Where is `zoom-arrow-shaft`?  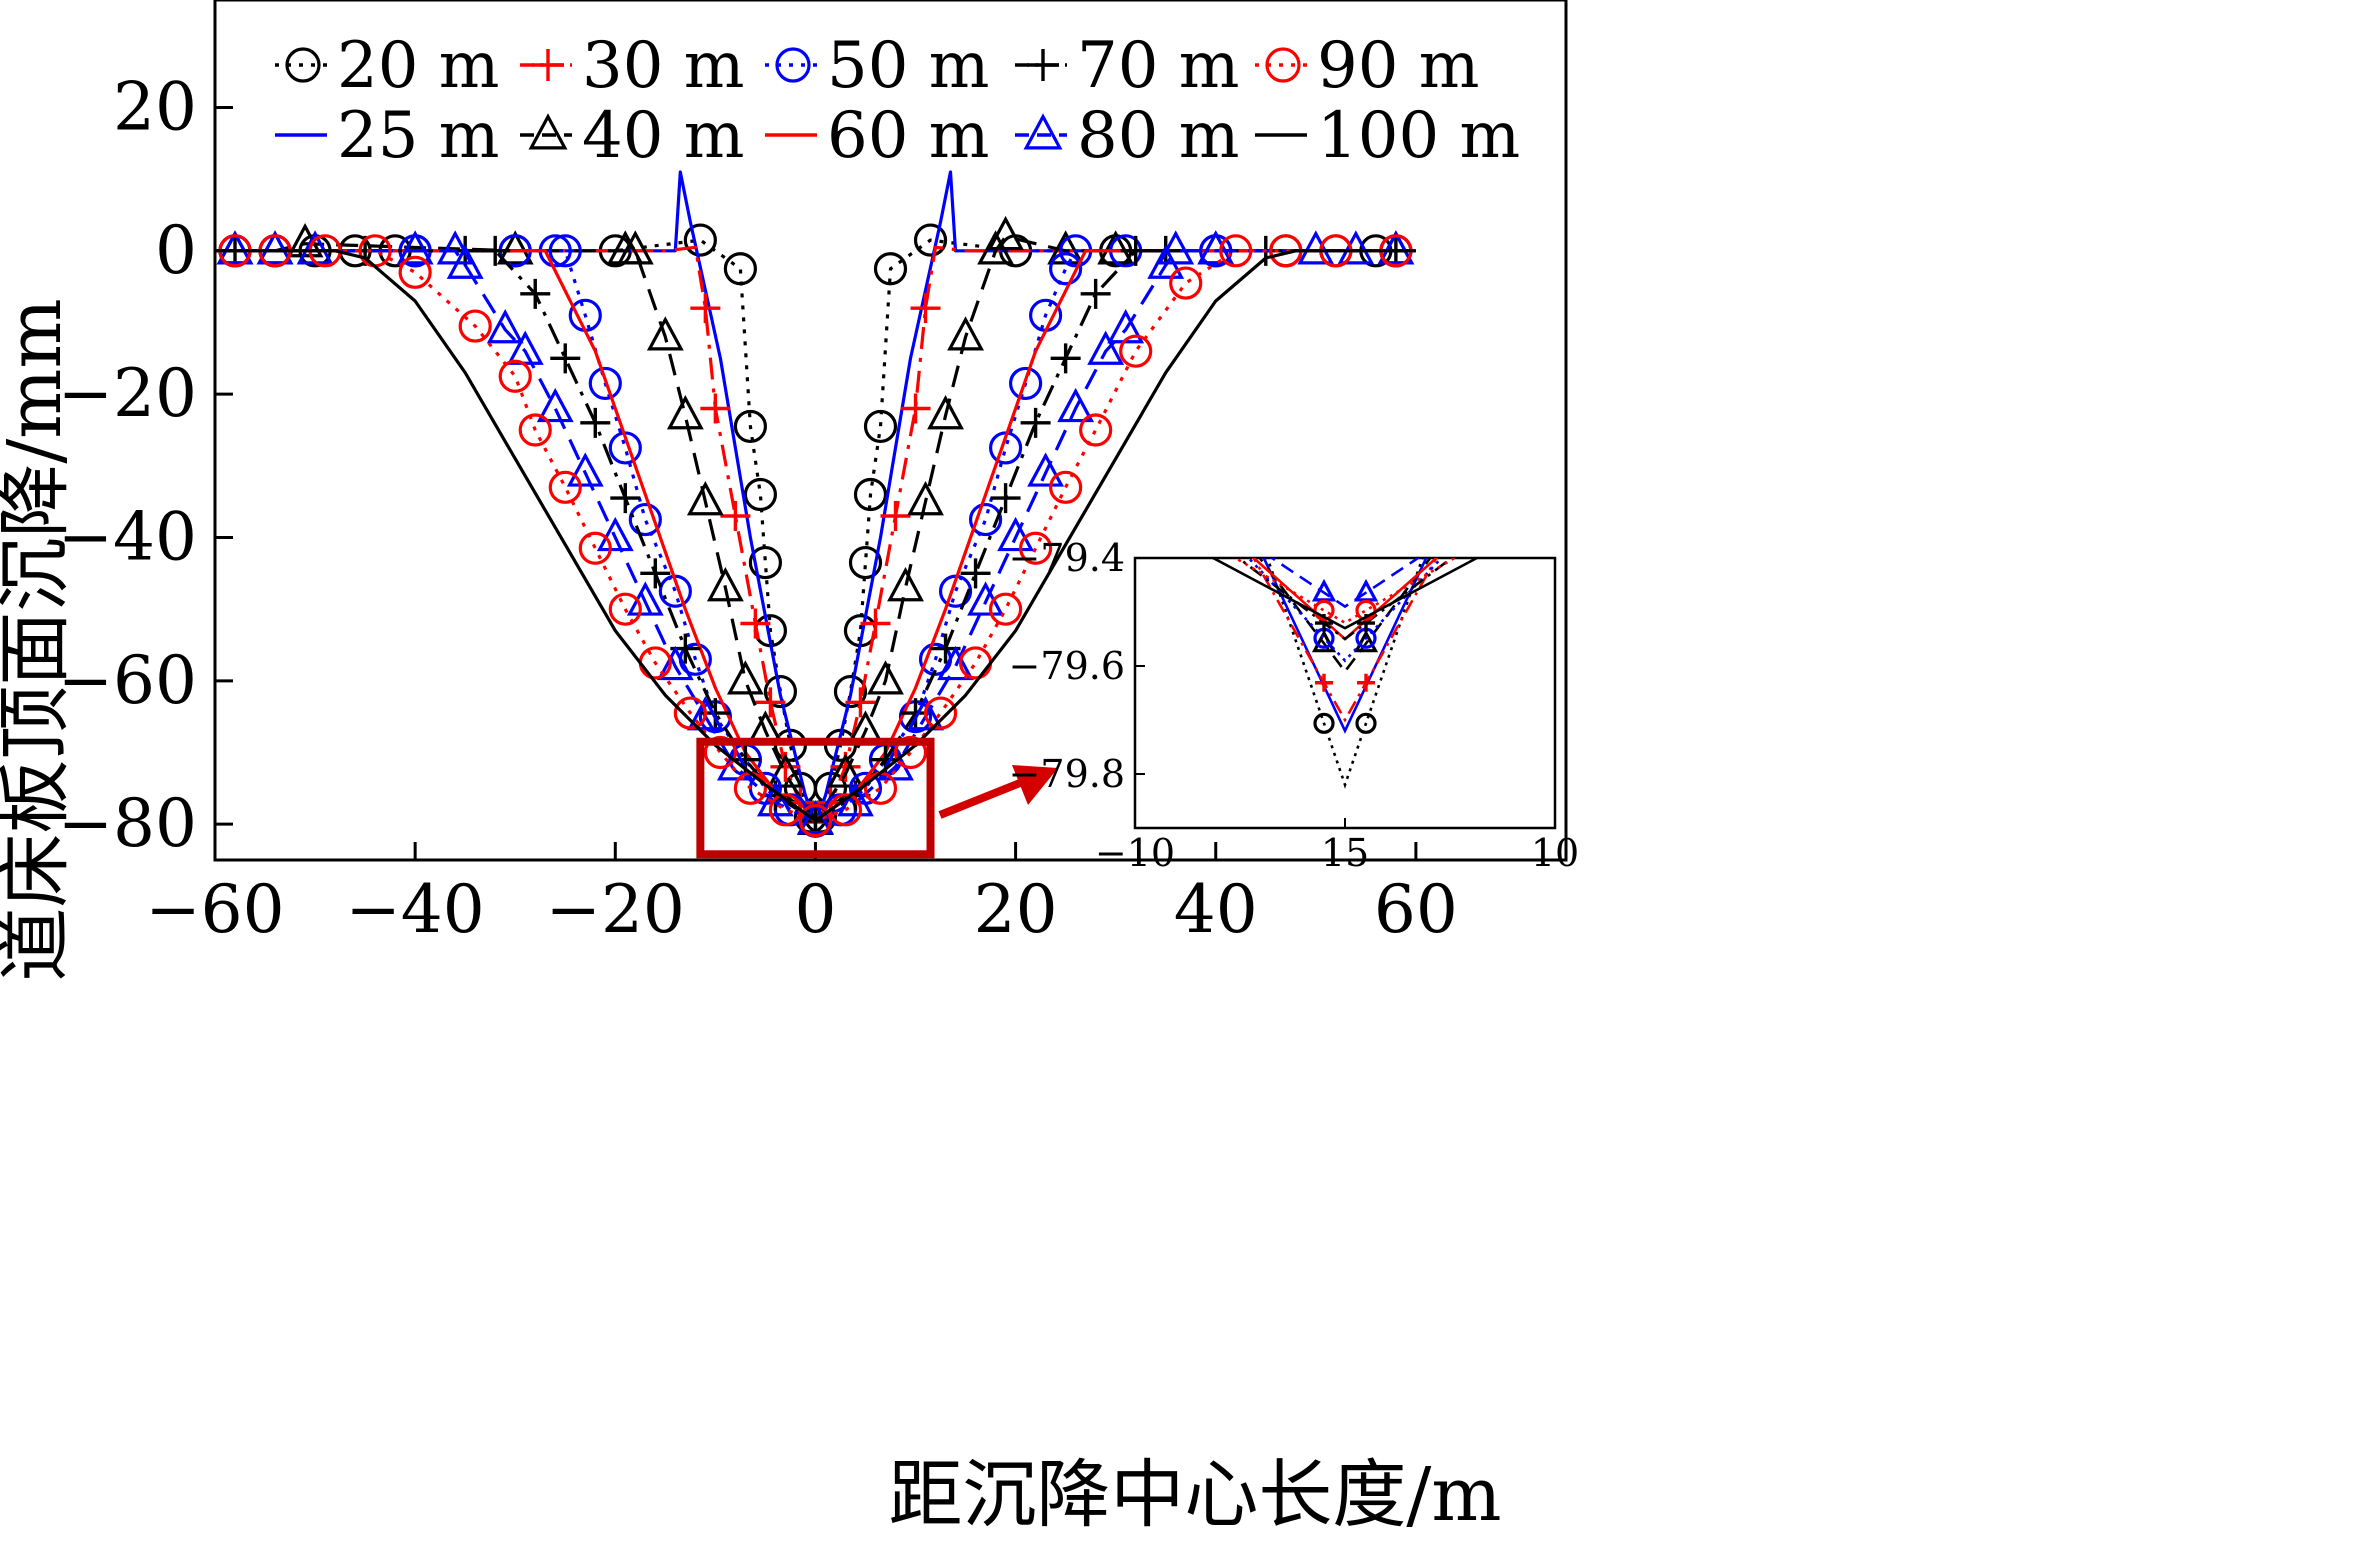
zoom-arrow-shaft is located at coordinates (980, 799).